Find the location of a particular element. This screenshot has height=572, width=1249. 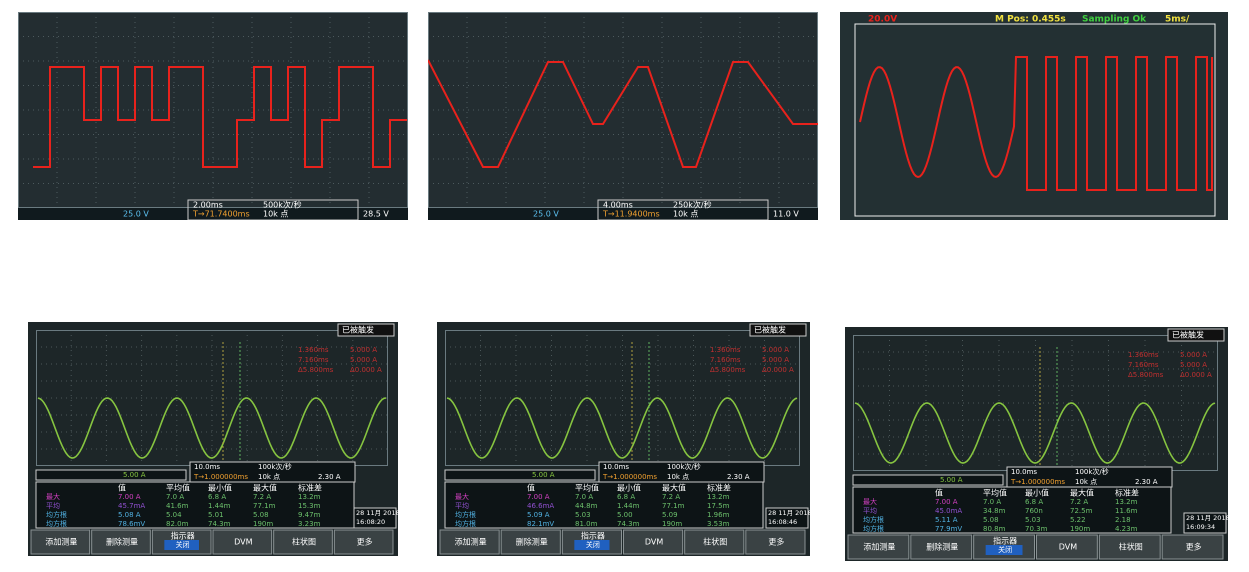

menu-button-label: 删除测量 is located at coordinates (122, 542).